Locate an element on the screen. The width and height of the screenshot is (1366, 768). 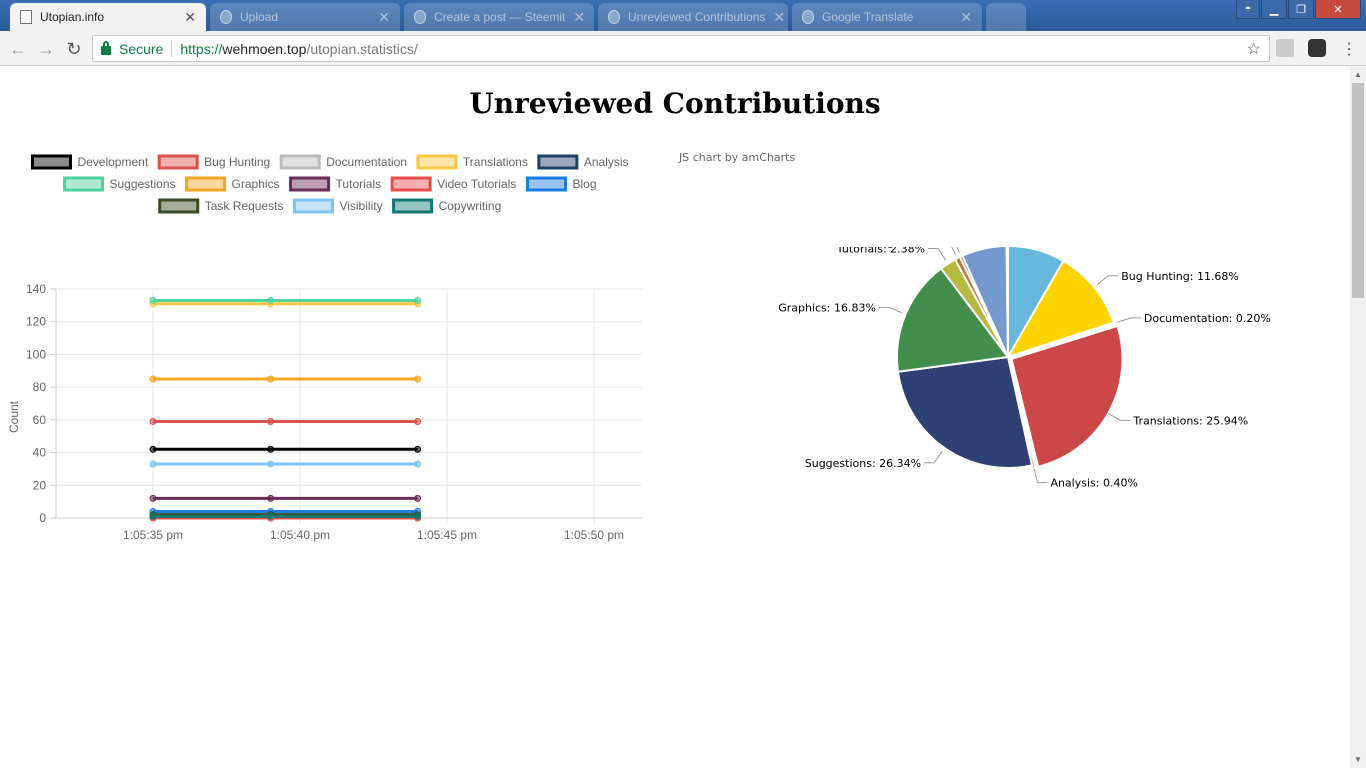
pie-label: Blog: 0.79% is located at coordinates (903, 248).